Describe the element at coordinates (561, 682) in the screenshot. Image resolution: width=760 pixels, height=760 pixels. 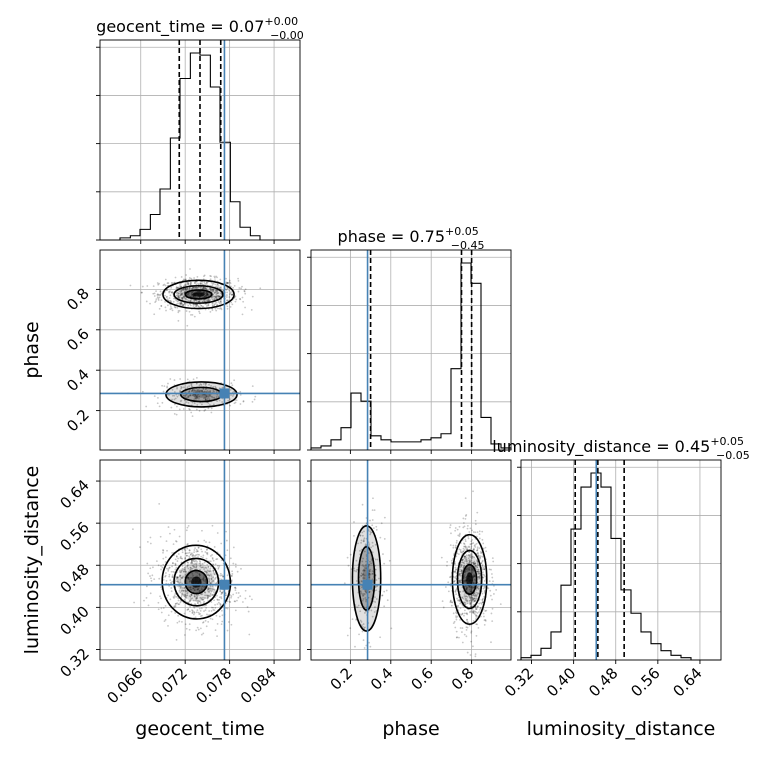
I see `x-tick-label: 0.40` at that location.